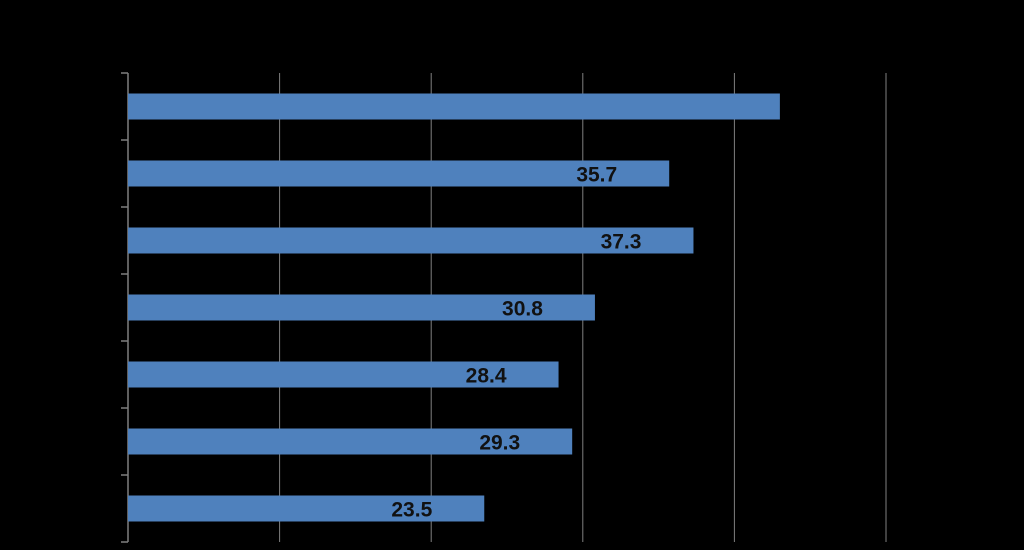  Describe the element at coordinates (125, 307) in the screenshot. I see `category-axis` at that location.